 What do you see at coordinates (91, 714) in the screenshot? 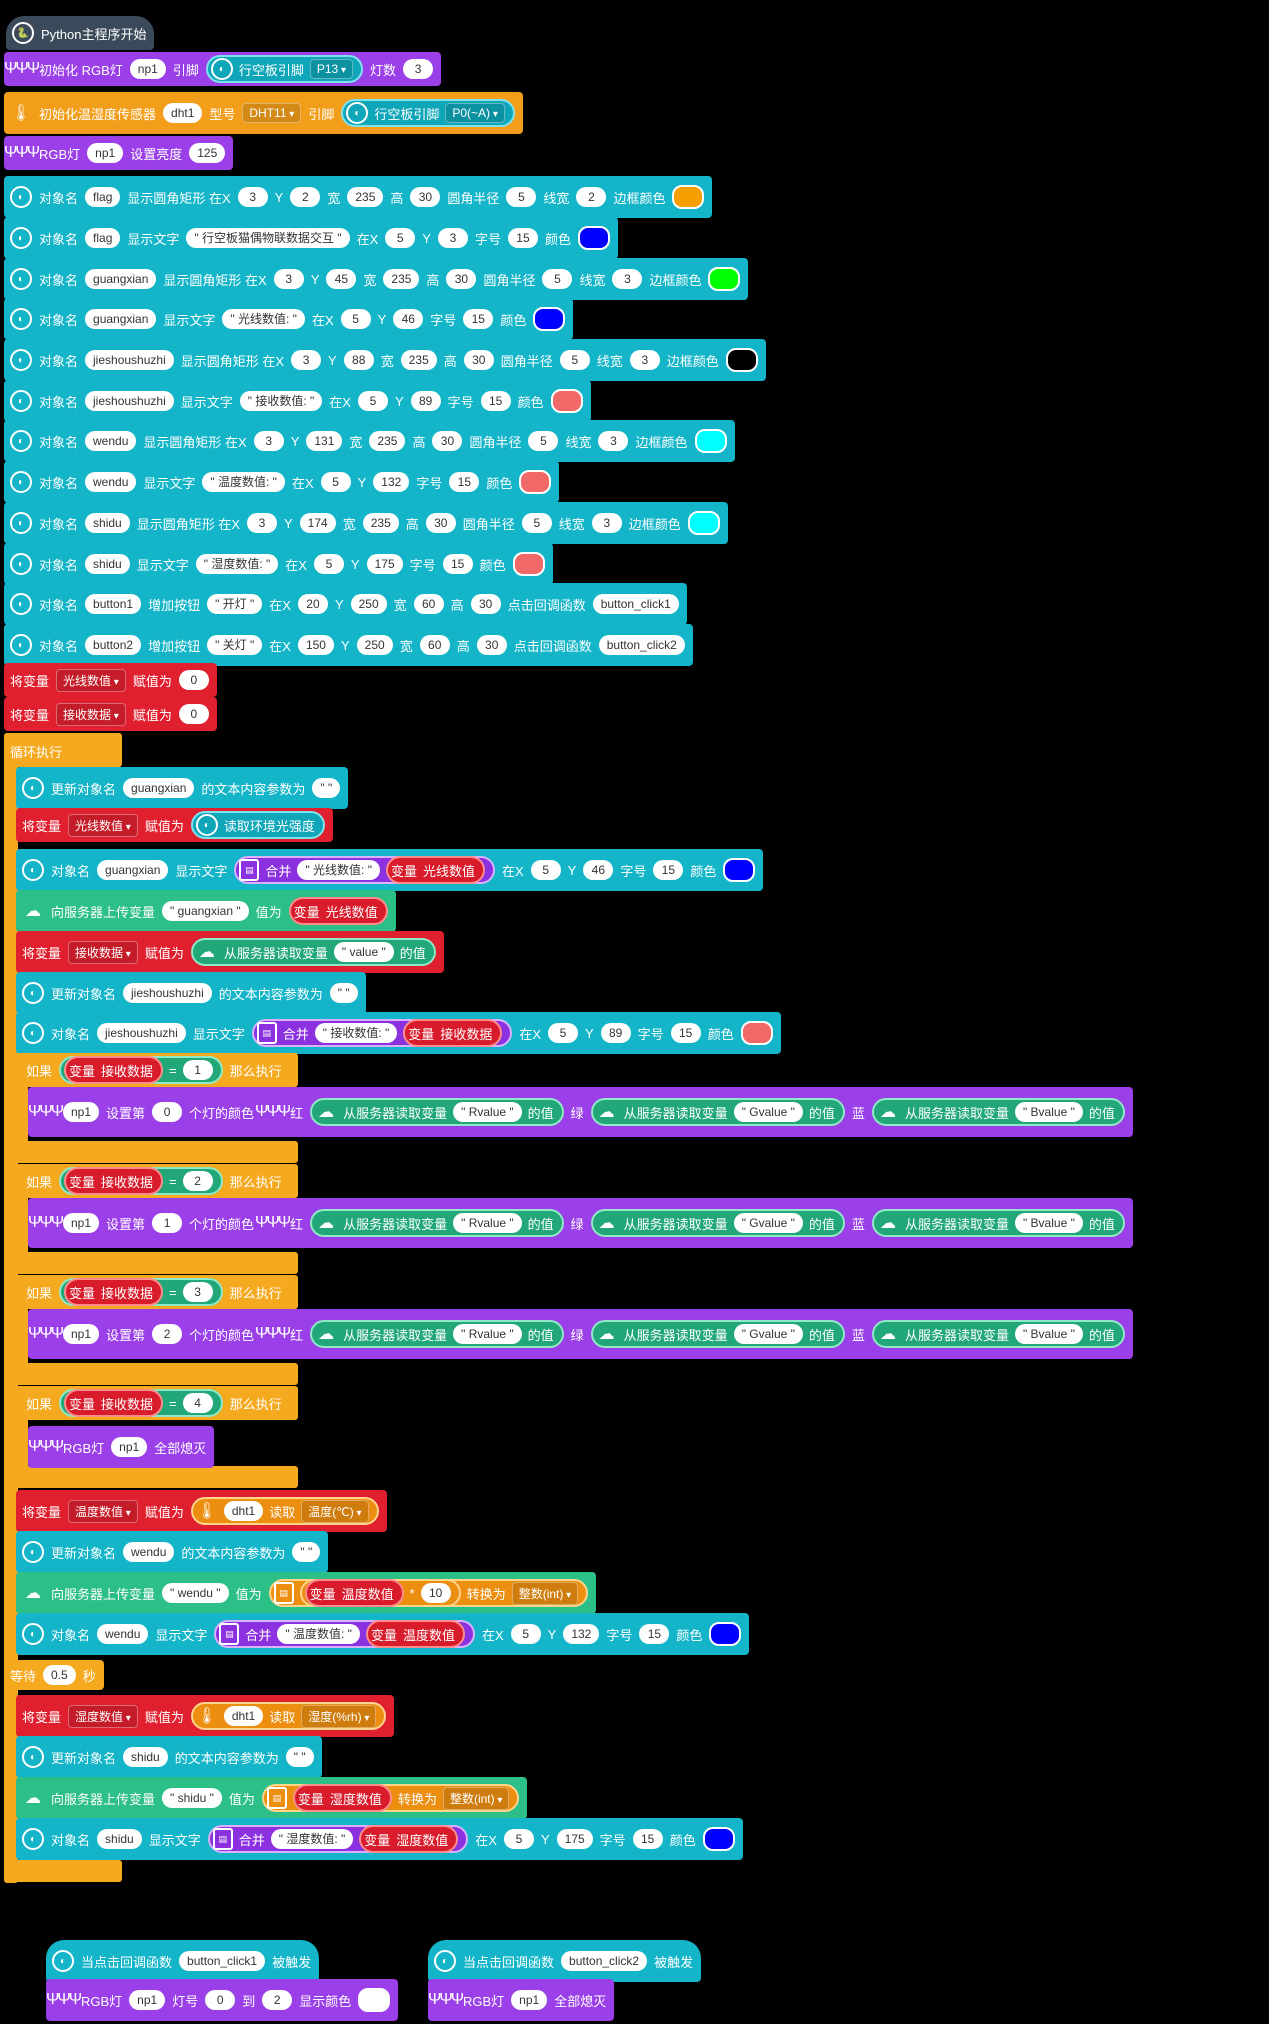
I see `variable-dropdown: 接收数据` at bounding box center [91, 714].